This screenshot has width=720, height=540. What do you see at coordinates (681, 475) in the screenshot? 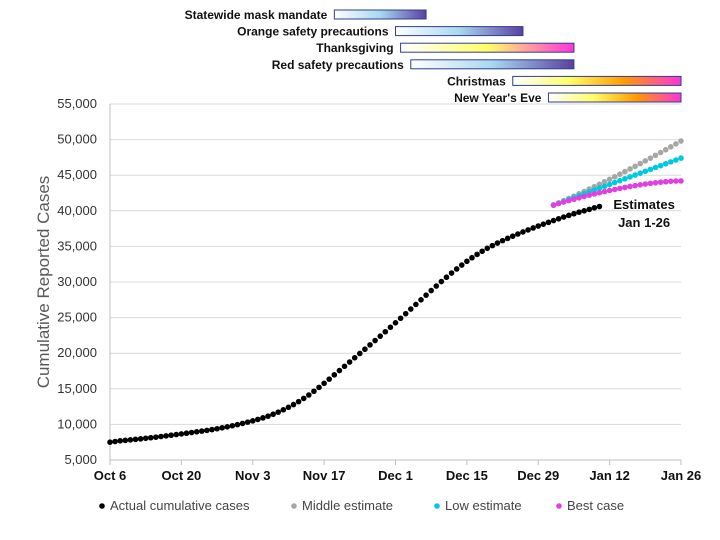
I see `x-tick-label: Jan 26` at bounding box center [681, 475].